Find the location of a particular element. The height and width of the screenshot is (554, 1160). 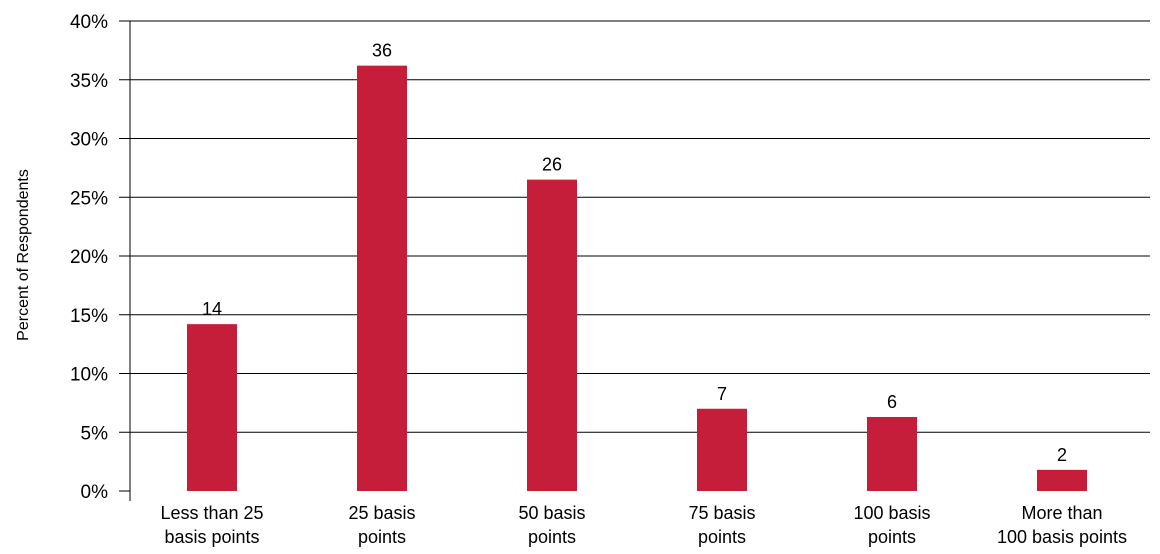

y-tick-label: 40% is located at coordinates (89, 22).